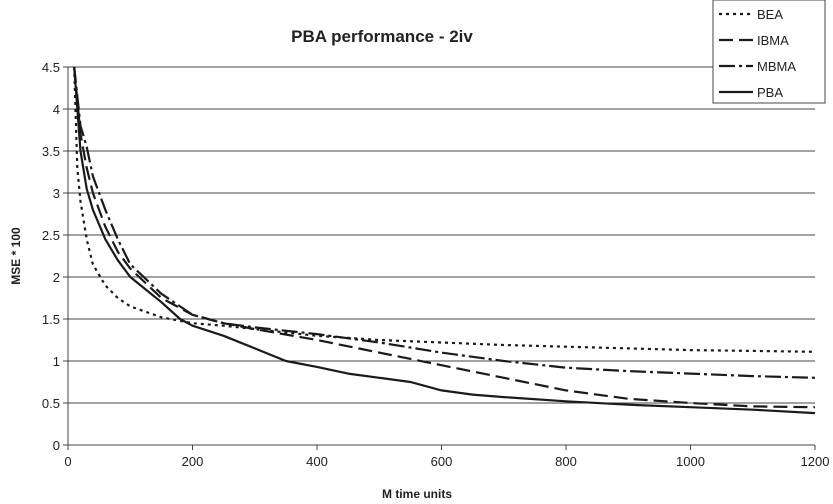 This screenshot has width=833, height=504. Describe the element at coordinates (815, 461) in the screenshot. I see `x-tick-label: 1200` at that location.